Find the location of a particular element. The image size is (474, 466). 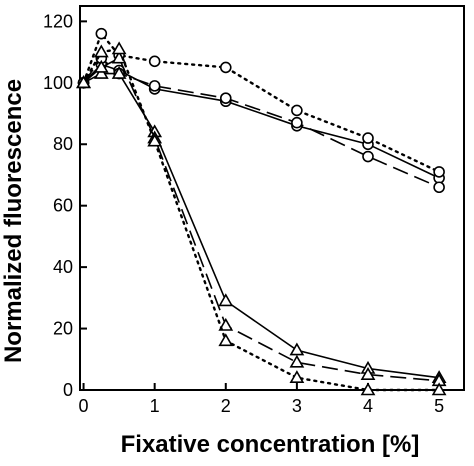

x-axis-title: Fixative concentration [%] is located at coordinates (270, 444).